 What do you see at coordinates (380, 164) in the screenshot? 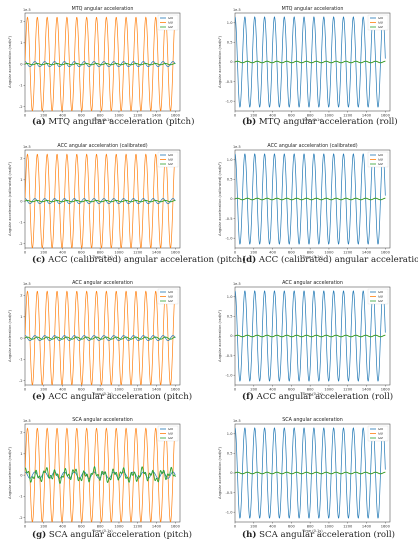
I see `legend-label: ωz` at bounding box center [380, 164].